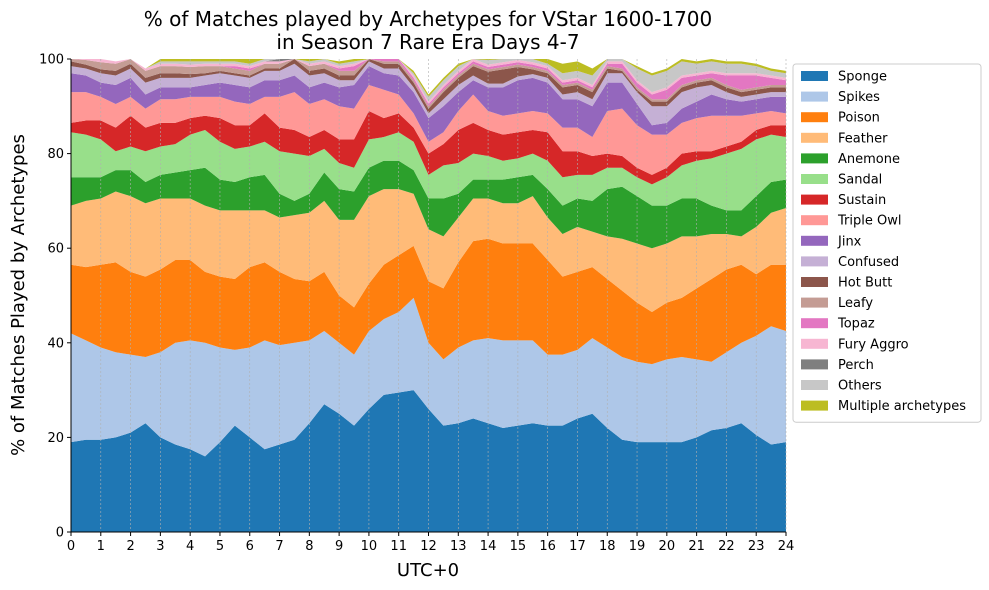  Describe the element at coordinates (786, 546) in the screenshot. I see `x-tick-label: 24` at that location.